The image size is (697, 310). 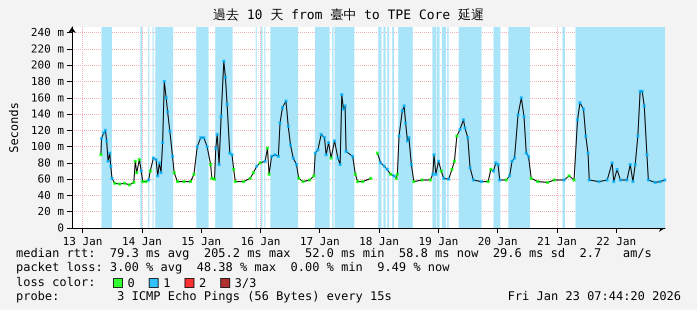 What do you see at coordinates (245, 283) in the screenshot?
I see `legend-label: 3/3` at bounding box center [245, 283].